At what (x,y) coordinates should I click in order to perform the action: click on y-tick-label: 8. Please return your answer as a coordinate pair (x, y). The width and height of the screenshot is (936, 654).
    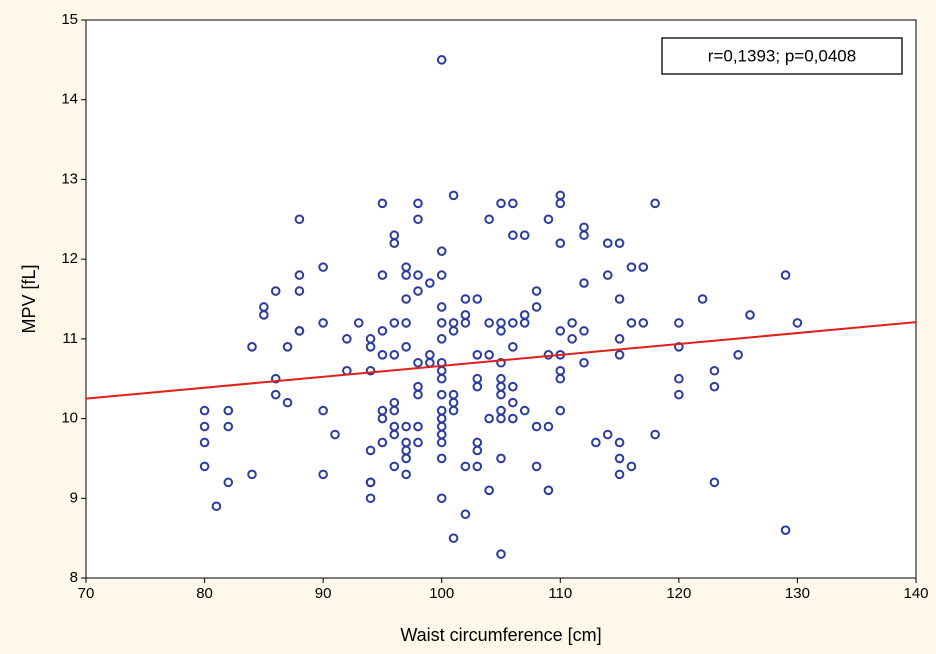
    Looking at the image, I should click on (74, 577).